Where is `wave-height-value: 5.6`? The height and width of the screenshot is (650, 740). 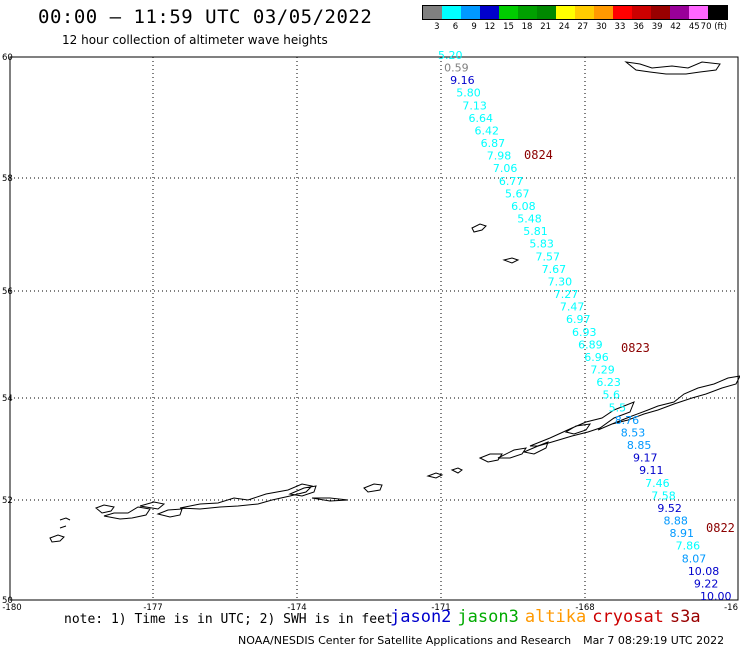
wave-height-value: 5.6 is located at coordinates (612, 395).